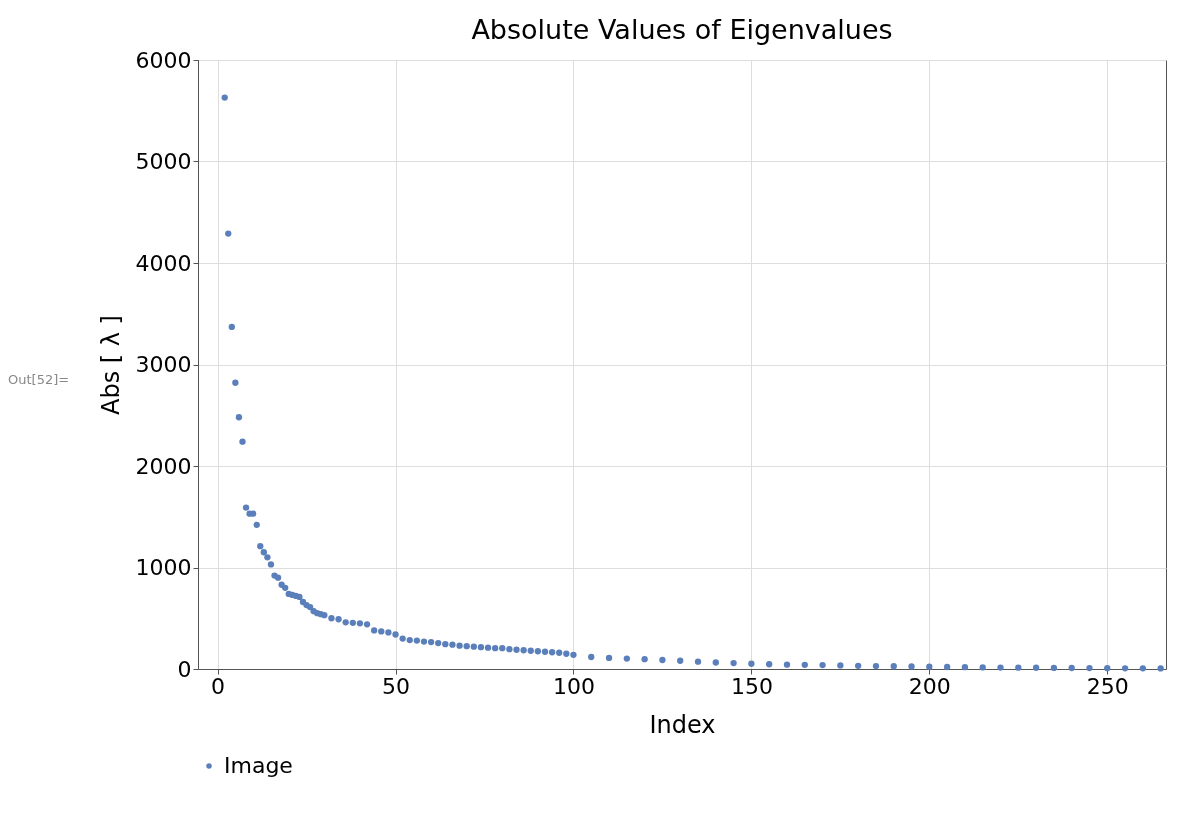 Image resolution: width=1181 pixels, height=814 pixels. Describe the element at coordinates (163, 161) in the screenshot. I see `y-tick-label: 5000` at that location.